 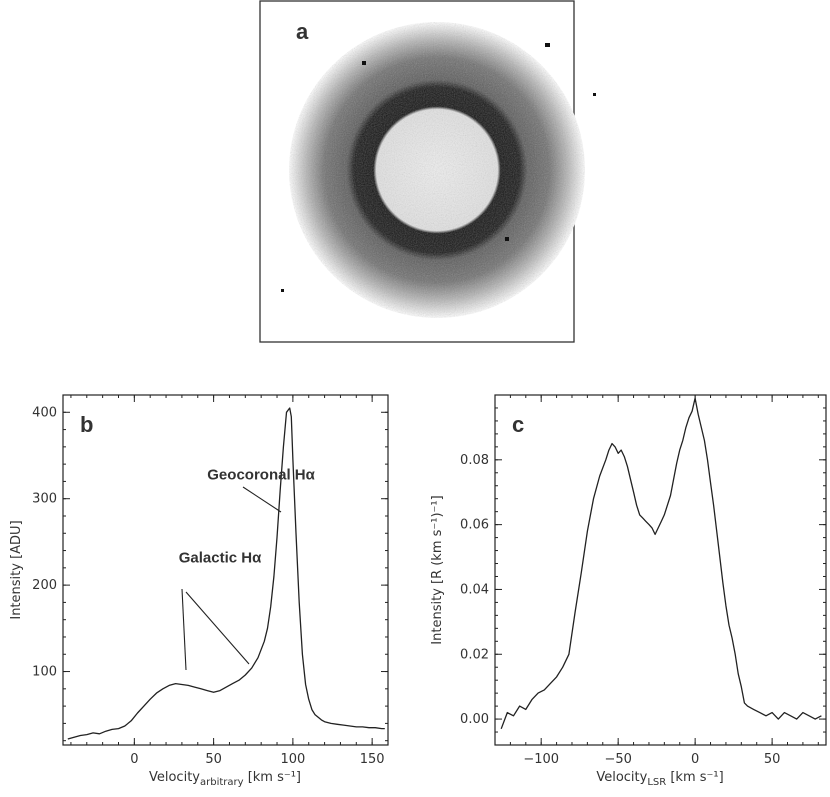 What do you see at coordinates (302, 31) in the screenshot?
I see `panel-label-a: a` at bounding box center [302, 31].